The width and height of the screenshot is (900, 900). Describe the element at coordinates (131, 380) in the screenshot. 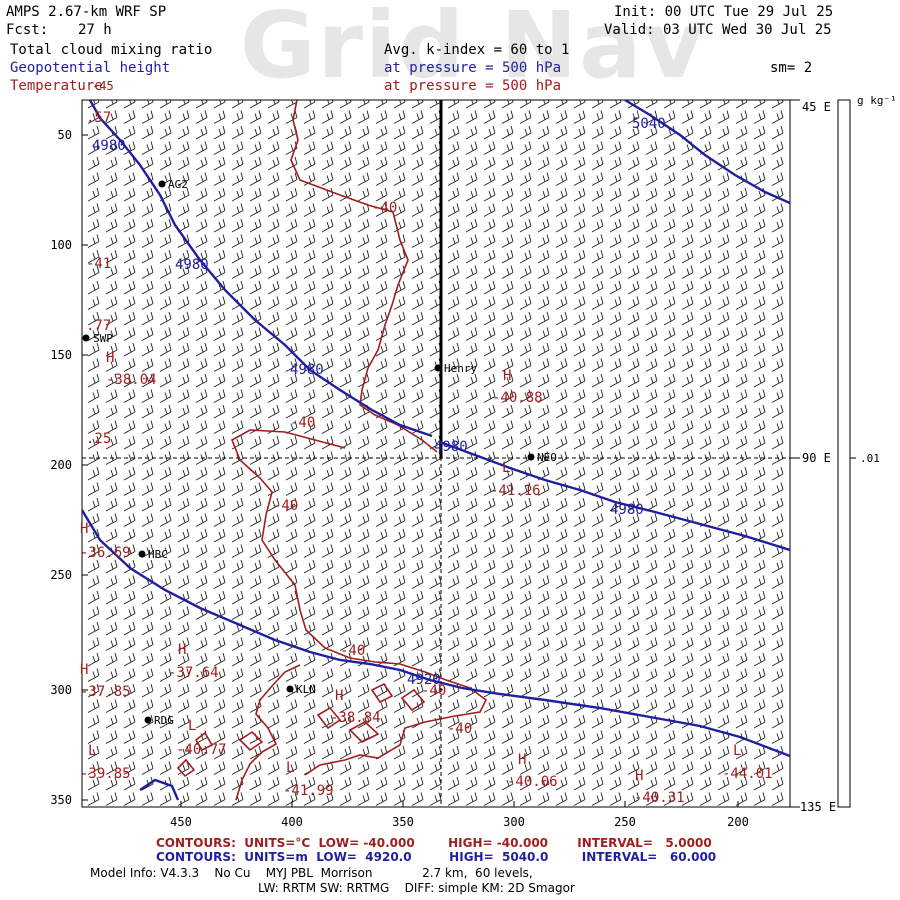

I see `pressure-center-value: -38.04` at that location.